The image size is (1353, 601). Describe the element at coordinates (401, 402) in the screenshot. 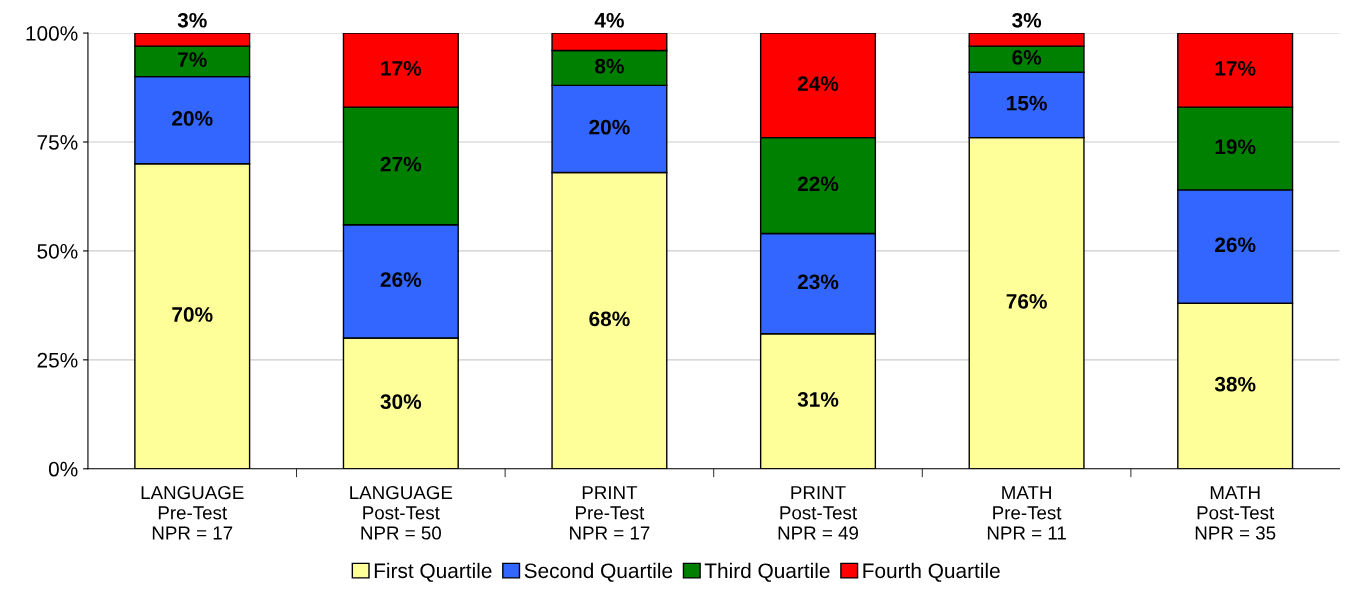

I see `data-label: 30%` at that location.